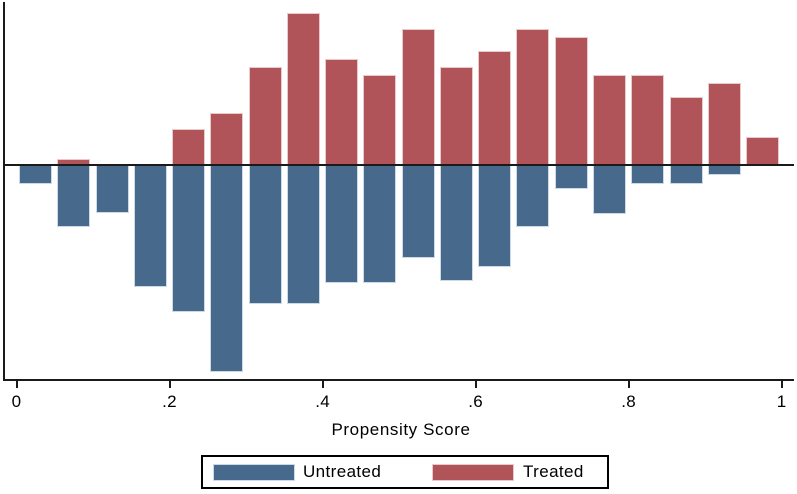 The height and width of the screenshot is (494, 797). What do you see at coordinates (16, 401) in the screenshot?
I see `x-tick-label: 0` at bounding box center [16, 401].